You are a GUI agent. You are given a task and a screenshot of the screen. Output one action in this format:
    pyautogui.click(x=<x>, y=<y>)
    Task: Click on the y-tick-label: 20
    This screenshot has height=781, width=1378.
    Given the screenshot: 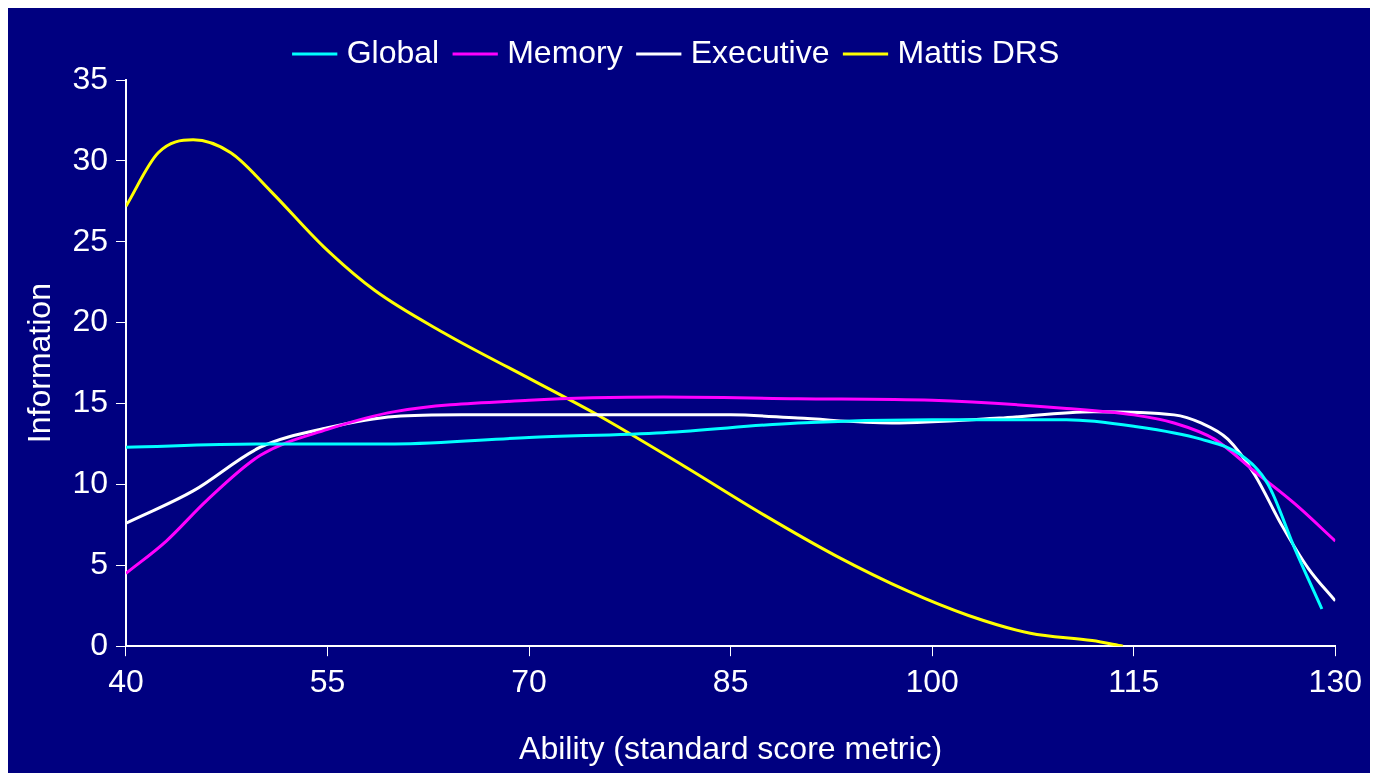 What is the action you would take?
    pyautogui.click(x=90, y=320)
    